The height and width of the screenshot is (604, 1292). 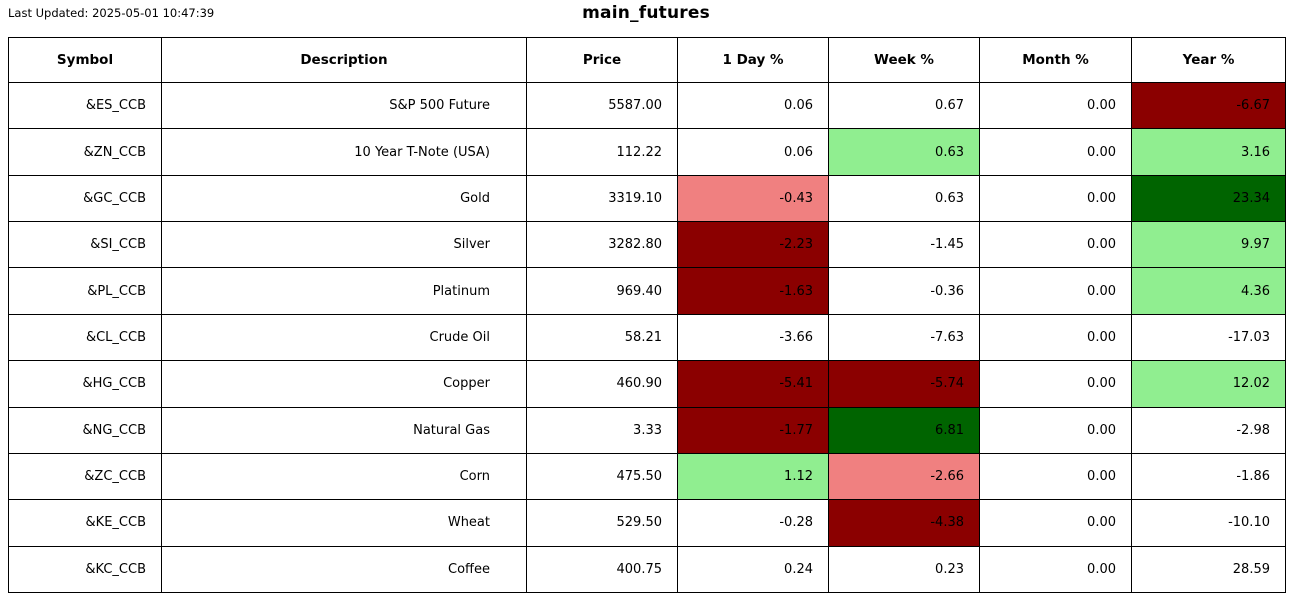 I want to click on cell-year-pct: 23.34, so click(x=1208, y=198).